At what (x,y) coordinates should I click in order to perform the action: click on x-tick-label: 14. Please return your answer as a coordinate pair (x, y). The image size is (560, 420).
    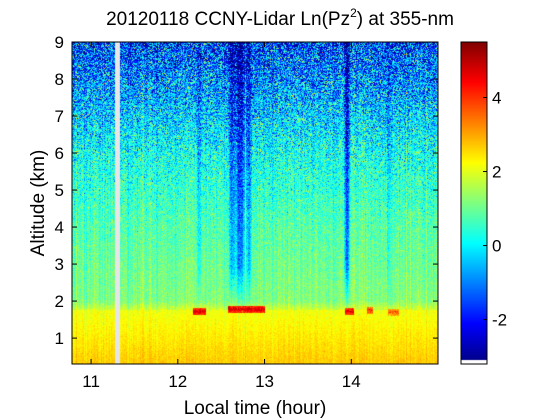
    Looking at the image, I should click on (351, 381).